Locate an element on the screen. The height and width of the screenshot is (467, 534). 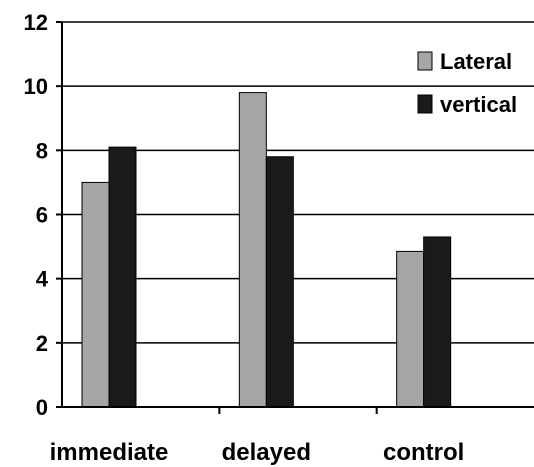
y-ticks: 0 2 4 6 8 10 12 is located at coordinates (43, 215).